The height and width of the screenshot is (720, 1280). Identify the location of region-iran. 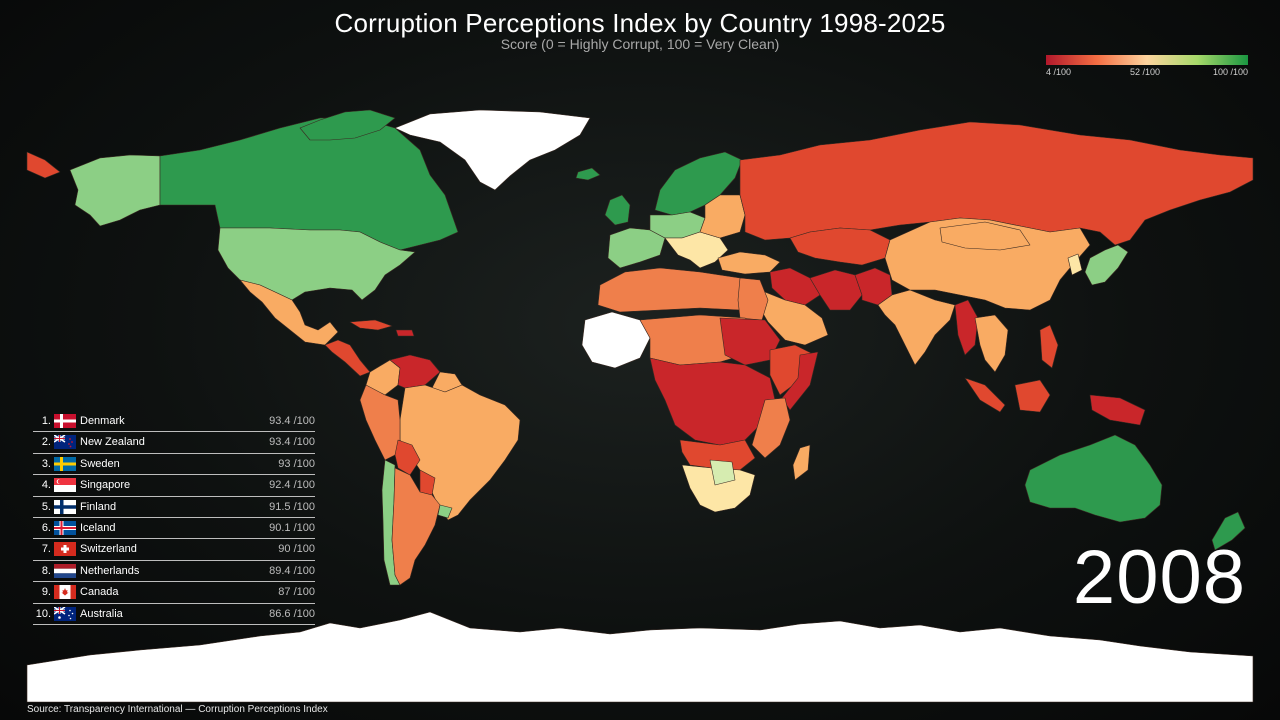
(836, 290).